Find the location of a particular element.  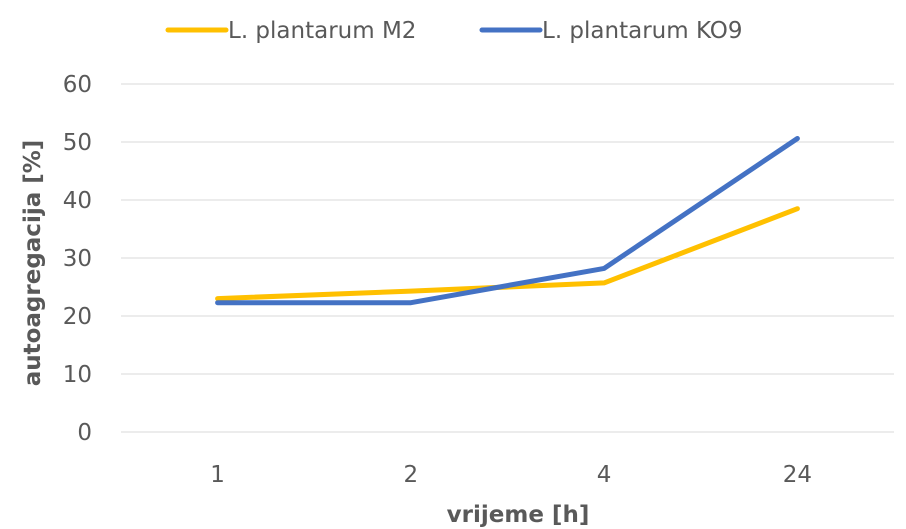

y-axis-title: autoagregacija [%] is located at coordinates (33, 263).